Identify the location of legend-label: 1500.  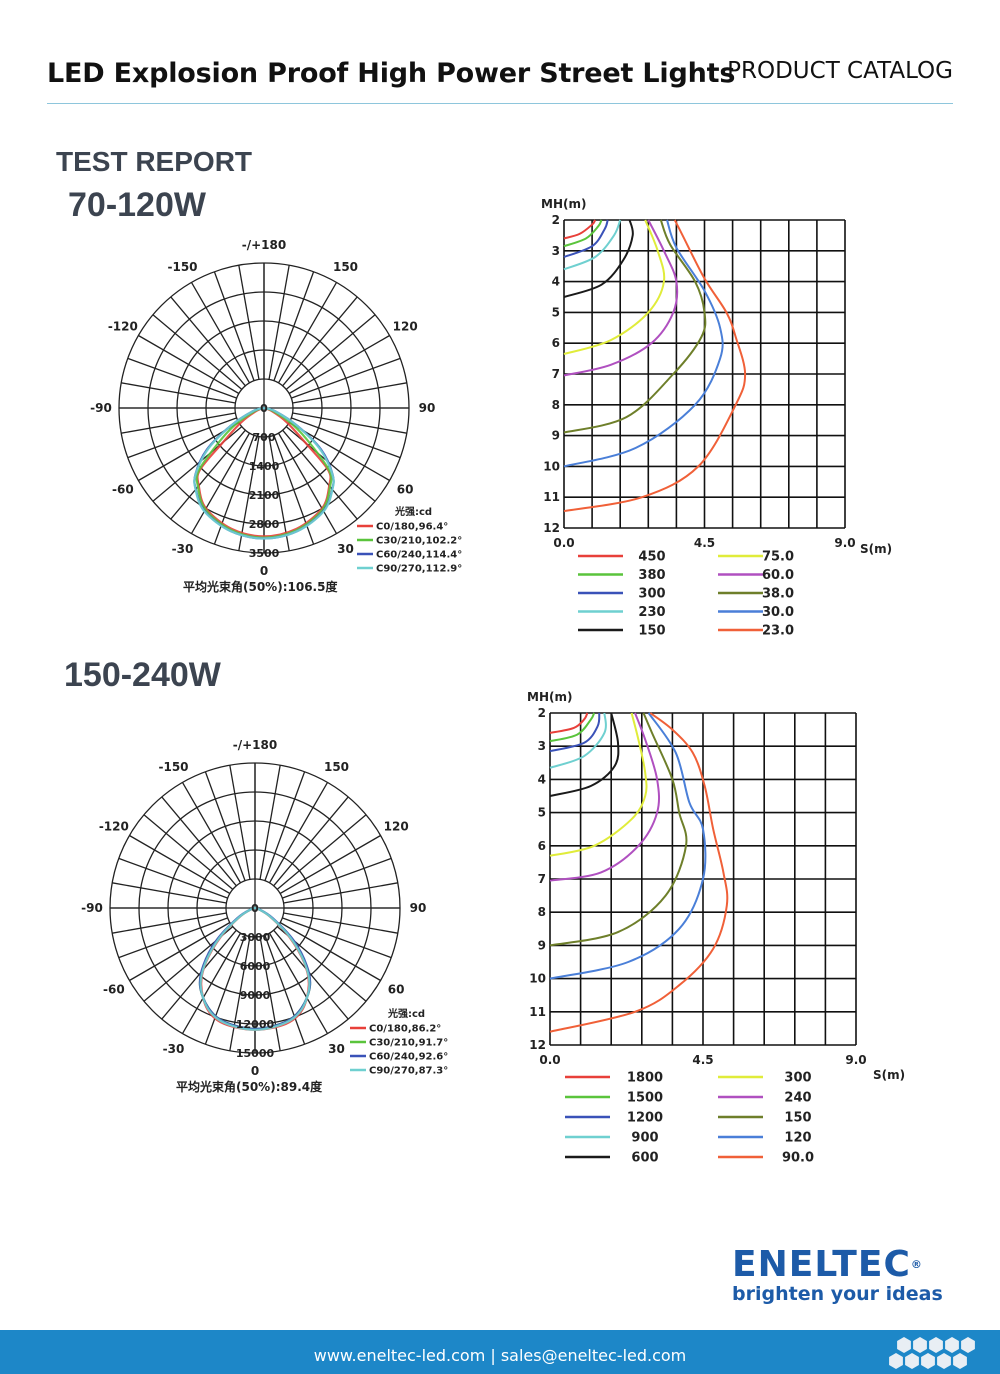
(645, 1098).